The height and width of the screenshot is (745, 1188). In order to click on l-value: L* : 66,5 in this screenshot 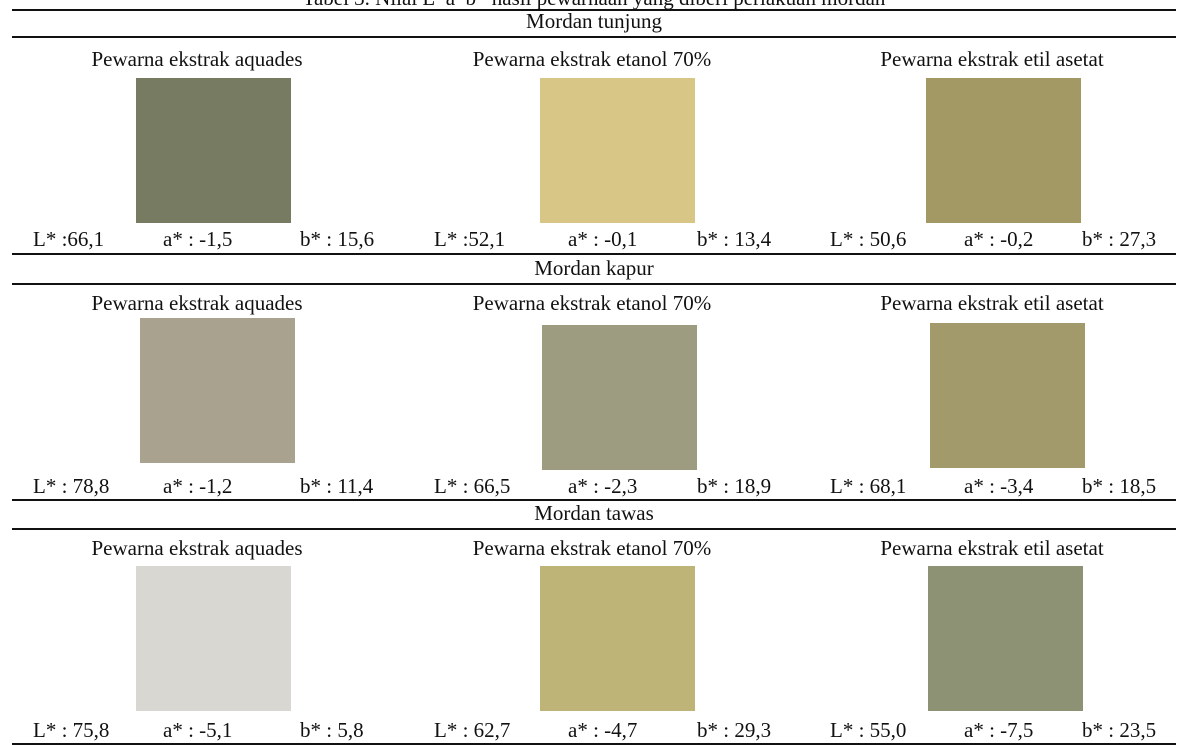, I will do `click(472, 486)`.